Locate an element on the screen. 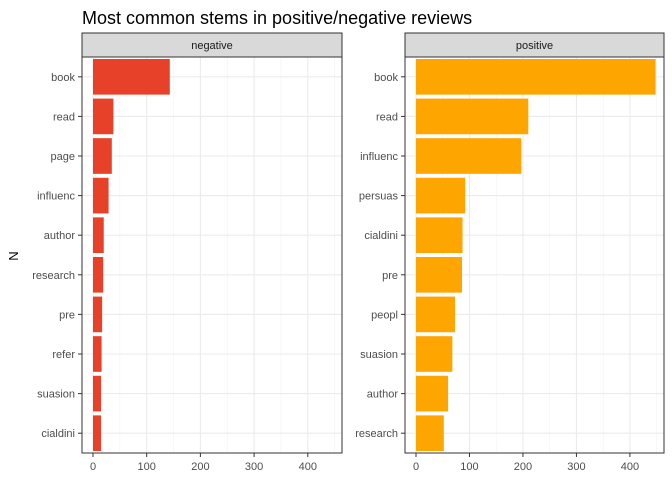  bar-negative-page is located at coordinates (102, 156).